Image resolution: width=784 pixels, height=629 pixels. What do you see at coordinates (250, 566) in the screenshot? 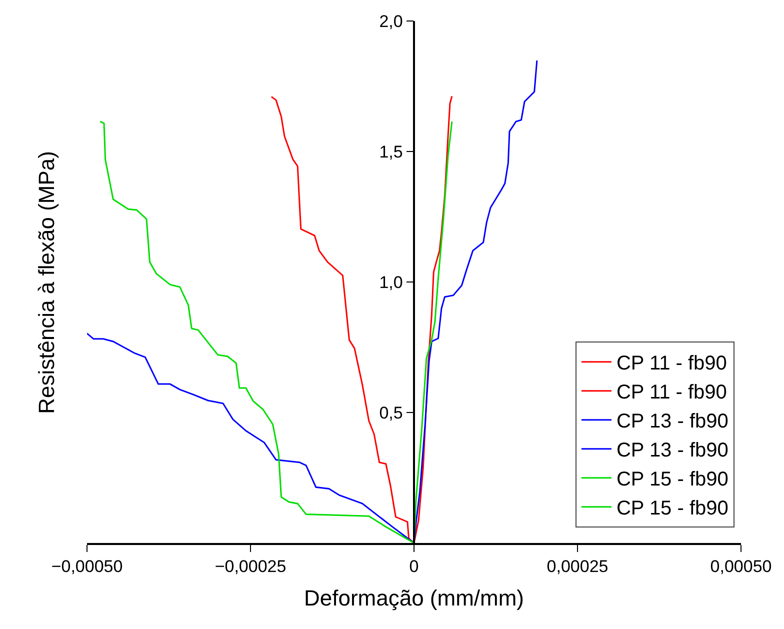
I see `x-tick-label: −0,00025` at bounding box center [250, 566].